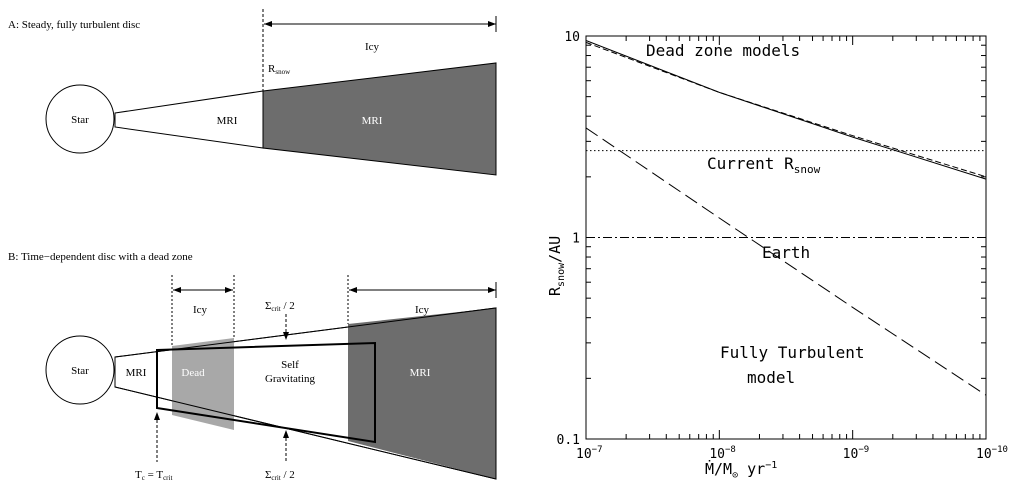  What do you see at coordinates (992, 453) in the screenshot?
I see `x-tick-label: 10⁻¹⁰` at bounding box center [992, 453].